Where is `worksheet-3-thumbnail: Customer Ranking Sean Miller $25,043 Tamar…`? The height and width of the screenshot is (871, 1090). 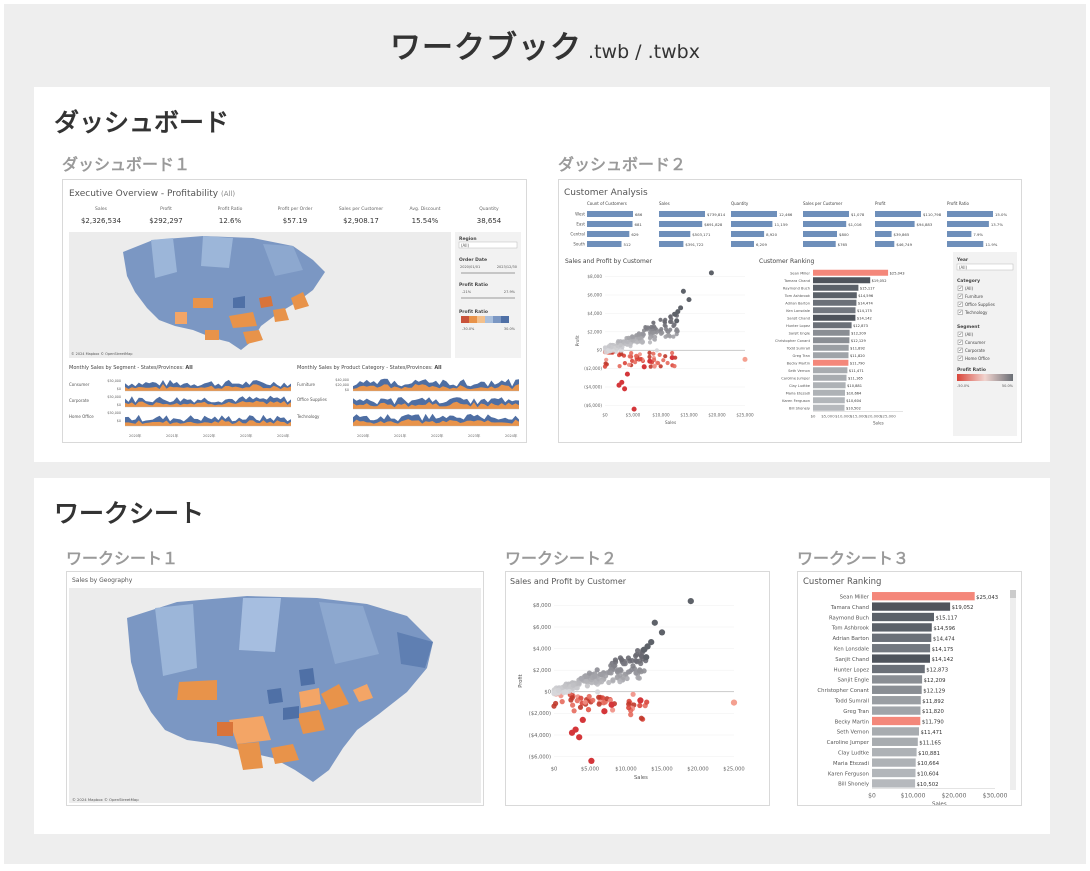
worksheet-3-thumbnail: Customer Ranking Sean Miller $25,043 Tamar… is located at coordinates (909, 688).